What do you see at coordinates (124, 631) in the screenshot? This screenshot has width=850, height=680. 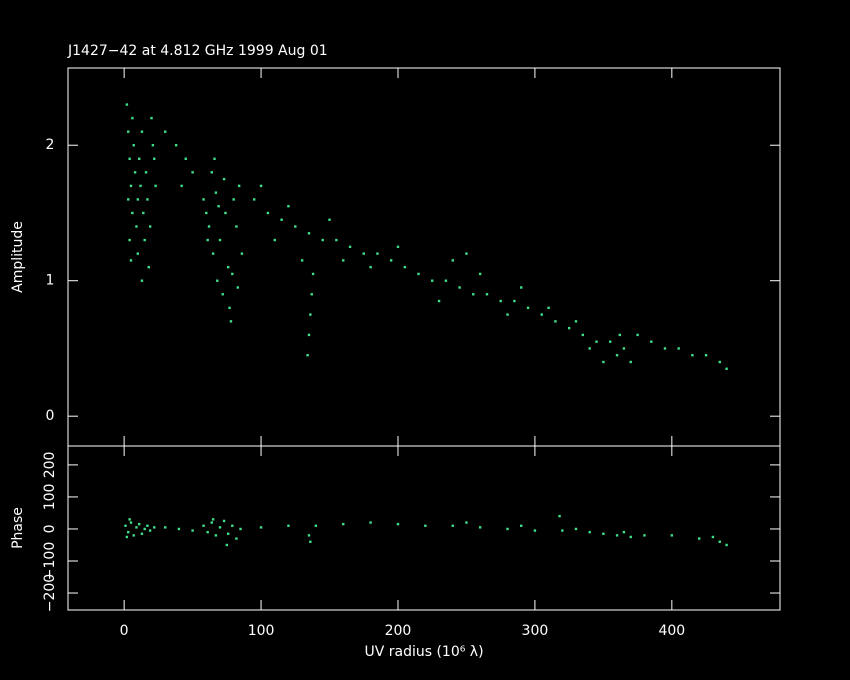 I see `x-tick-label: 0` at bounding box center [124, 631].